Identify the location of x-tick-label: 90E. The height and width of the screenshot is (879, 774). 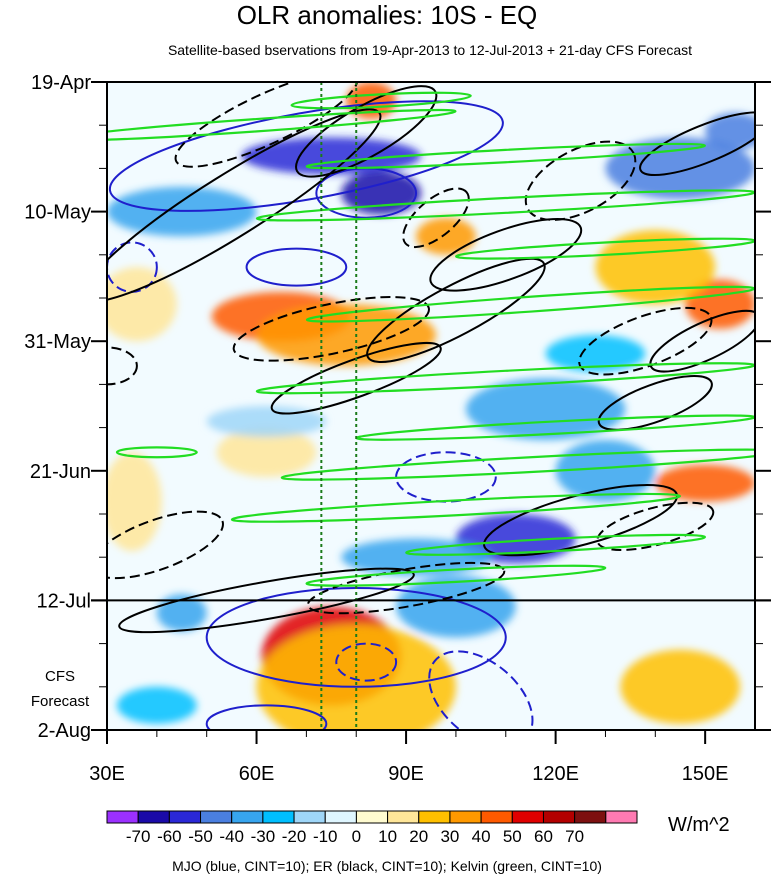
(406, 774).